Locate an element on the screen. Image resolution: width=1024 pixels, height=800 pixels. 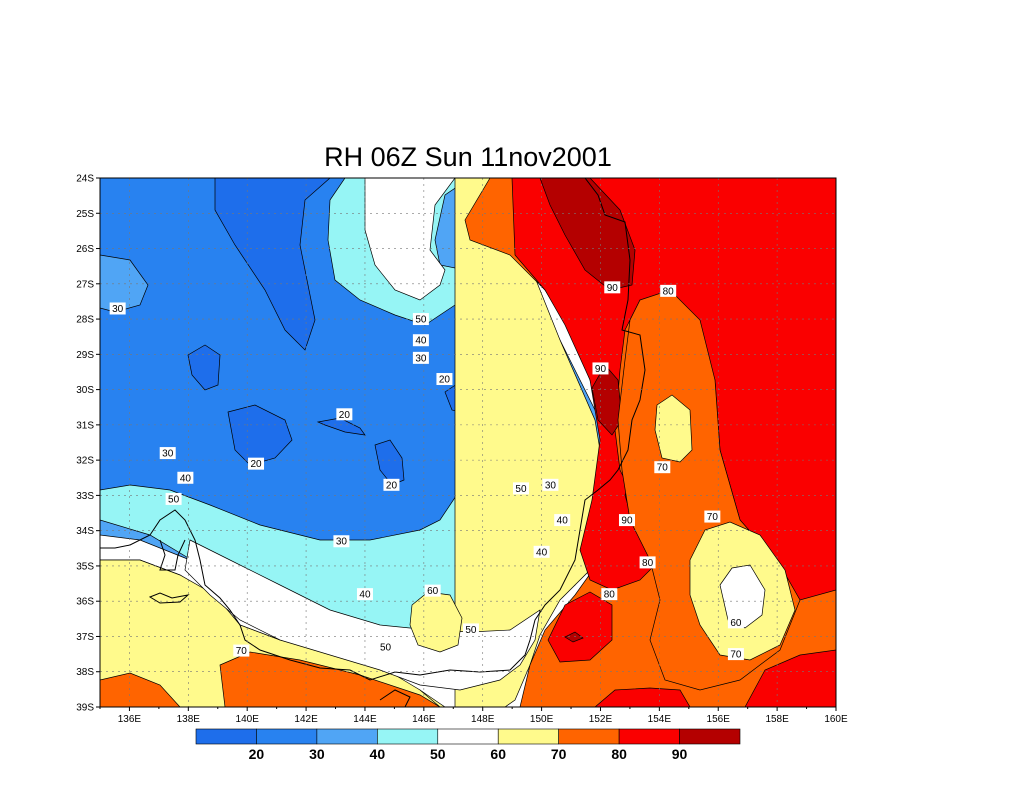
y-tick-label: 38S is located at coordinates (85, 672).